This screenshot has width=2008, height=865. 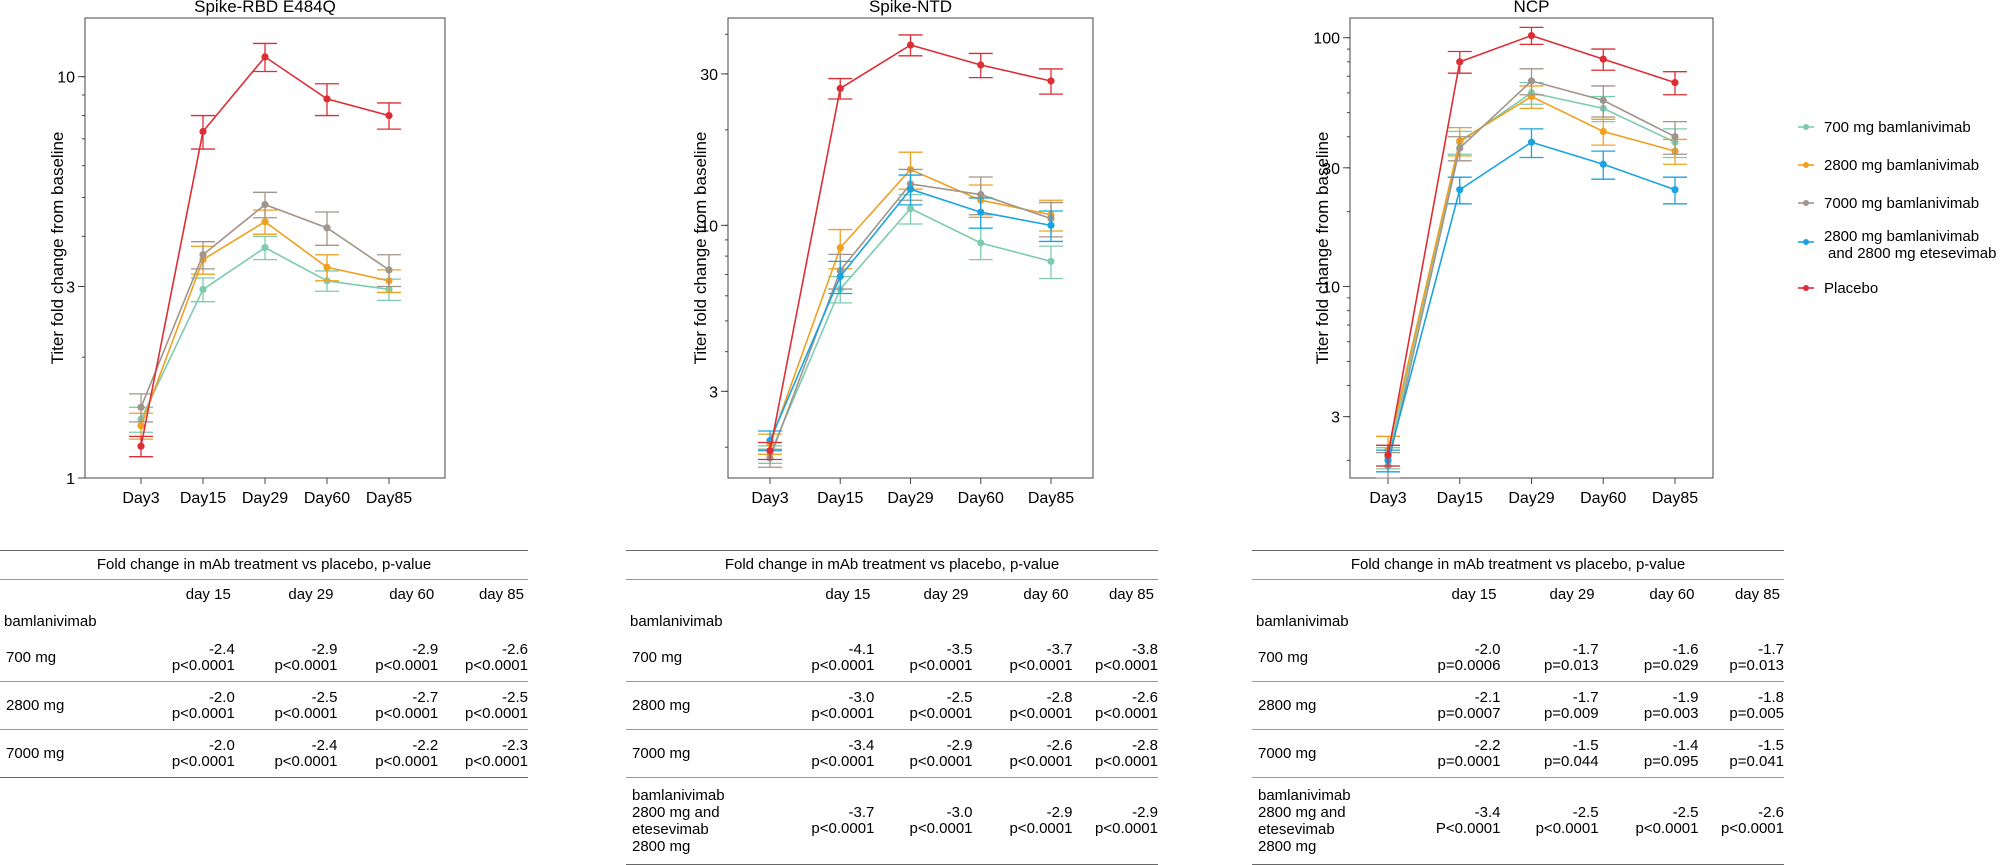 I want to click on column-header: day 85, so click(x=1757, y=594).